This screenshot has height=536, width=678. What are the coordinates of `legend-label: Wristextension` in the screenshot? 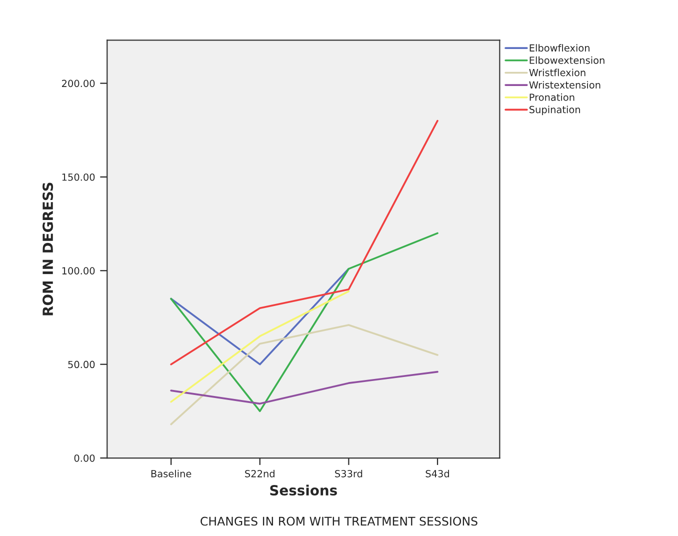 It's located at (564, 85).